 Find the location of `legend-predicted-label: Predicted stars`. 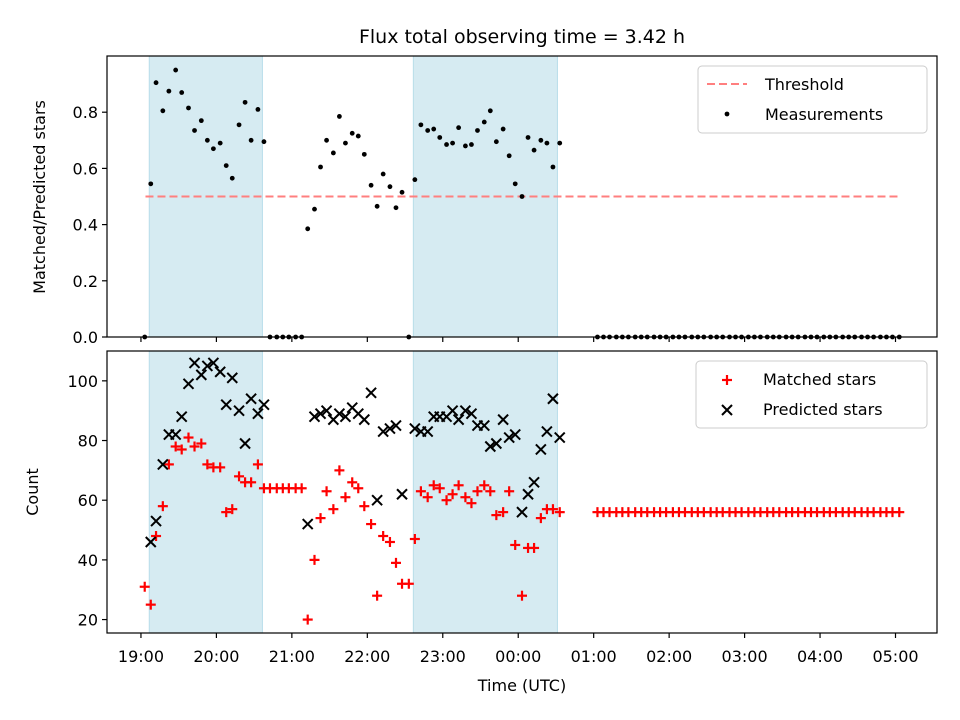

legend-predicted-label: Predicted stars is located at coordinates (823, 409).